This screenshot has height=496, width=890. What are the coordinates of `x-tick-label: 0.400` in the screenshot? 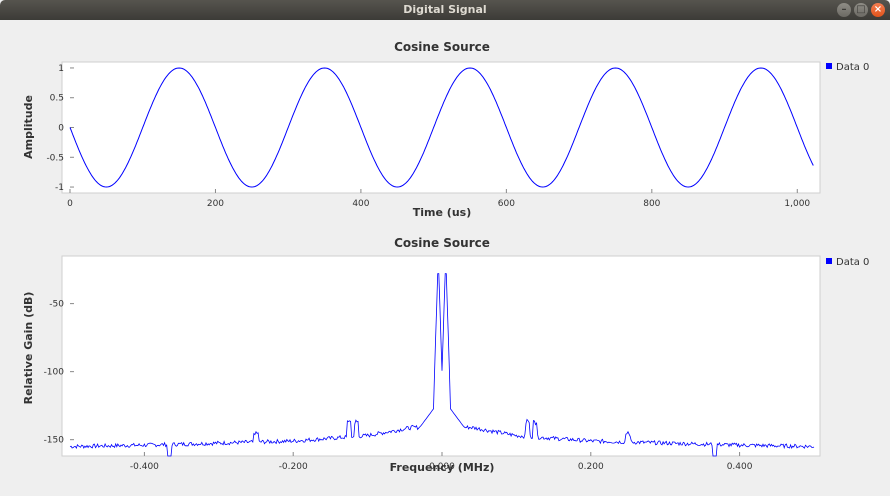 It's located at (740, 467).